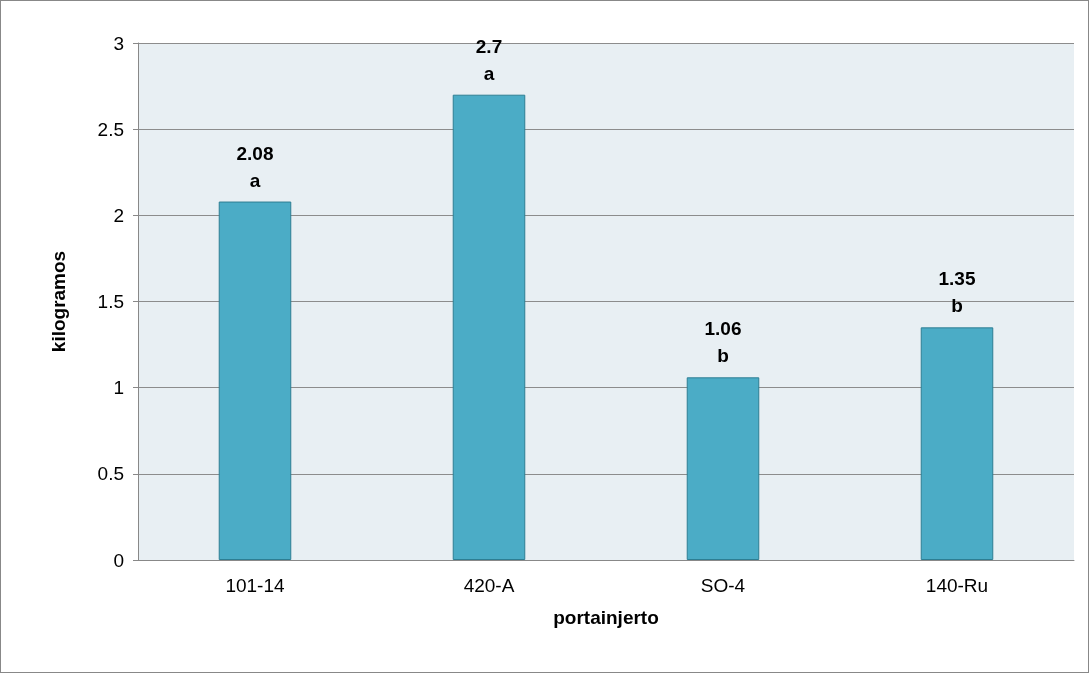 The image size is (1089, 673). I want to click on x-tick-label: 101-14, so click(255, 585).